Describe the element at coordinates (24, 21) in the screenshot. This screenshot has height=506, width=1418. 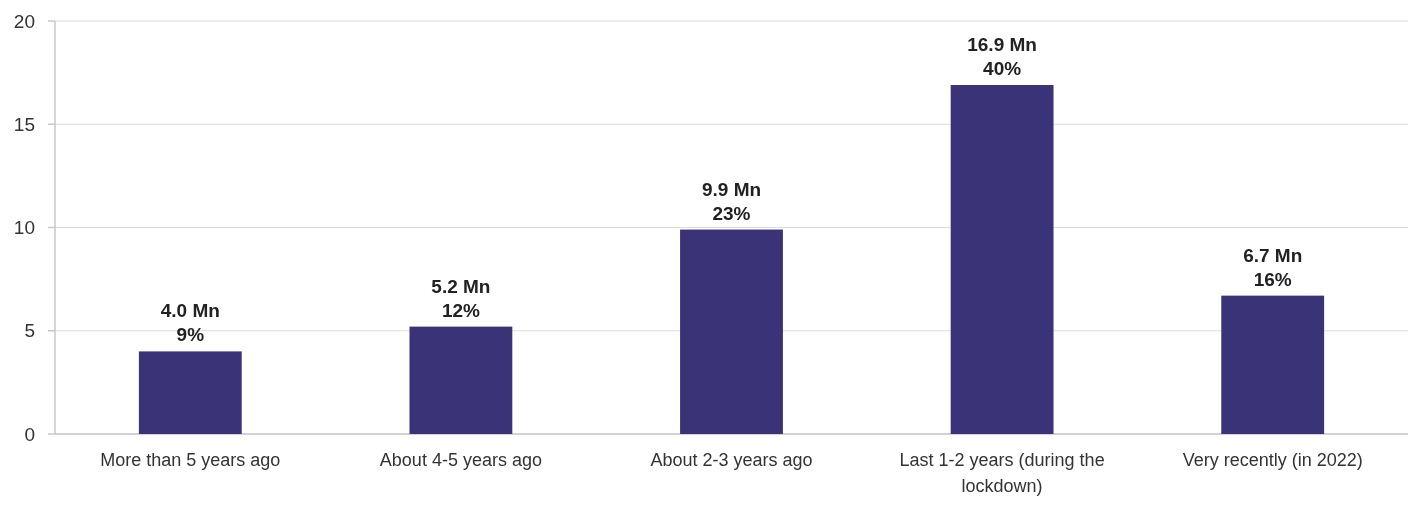
I see `y-tick-label: 20` at that location.